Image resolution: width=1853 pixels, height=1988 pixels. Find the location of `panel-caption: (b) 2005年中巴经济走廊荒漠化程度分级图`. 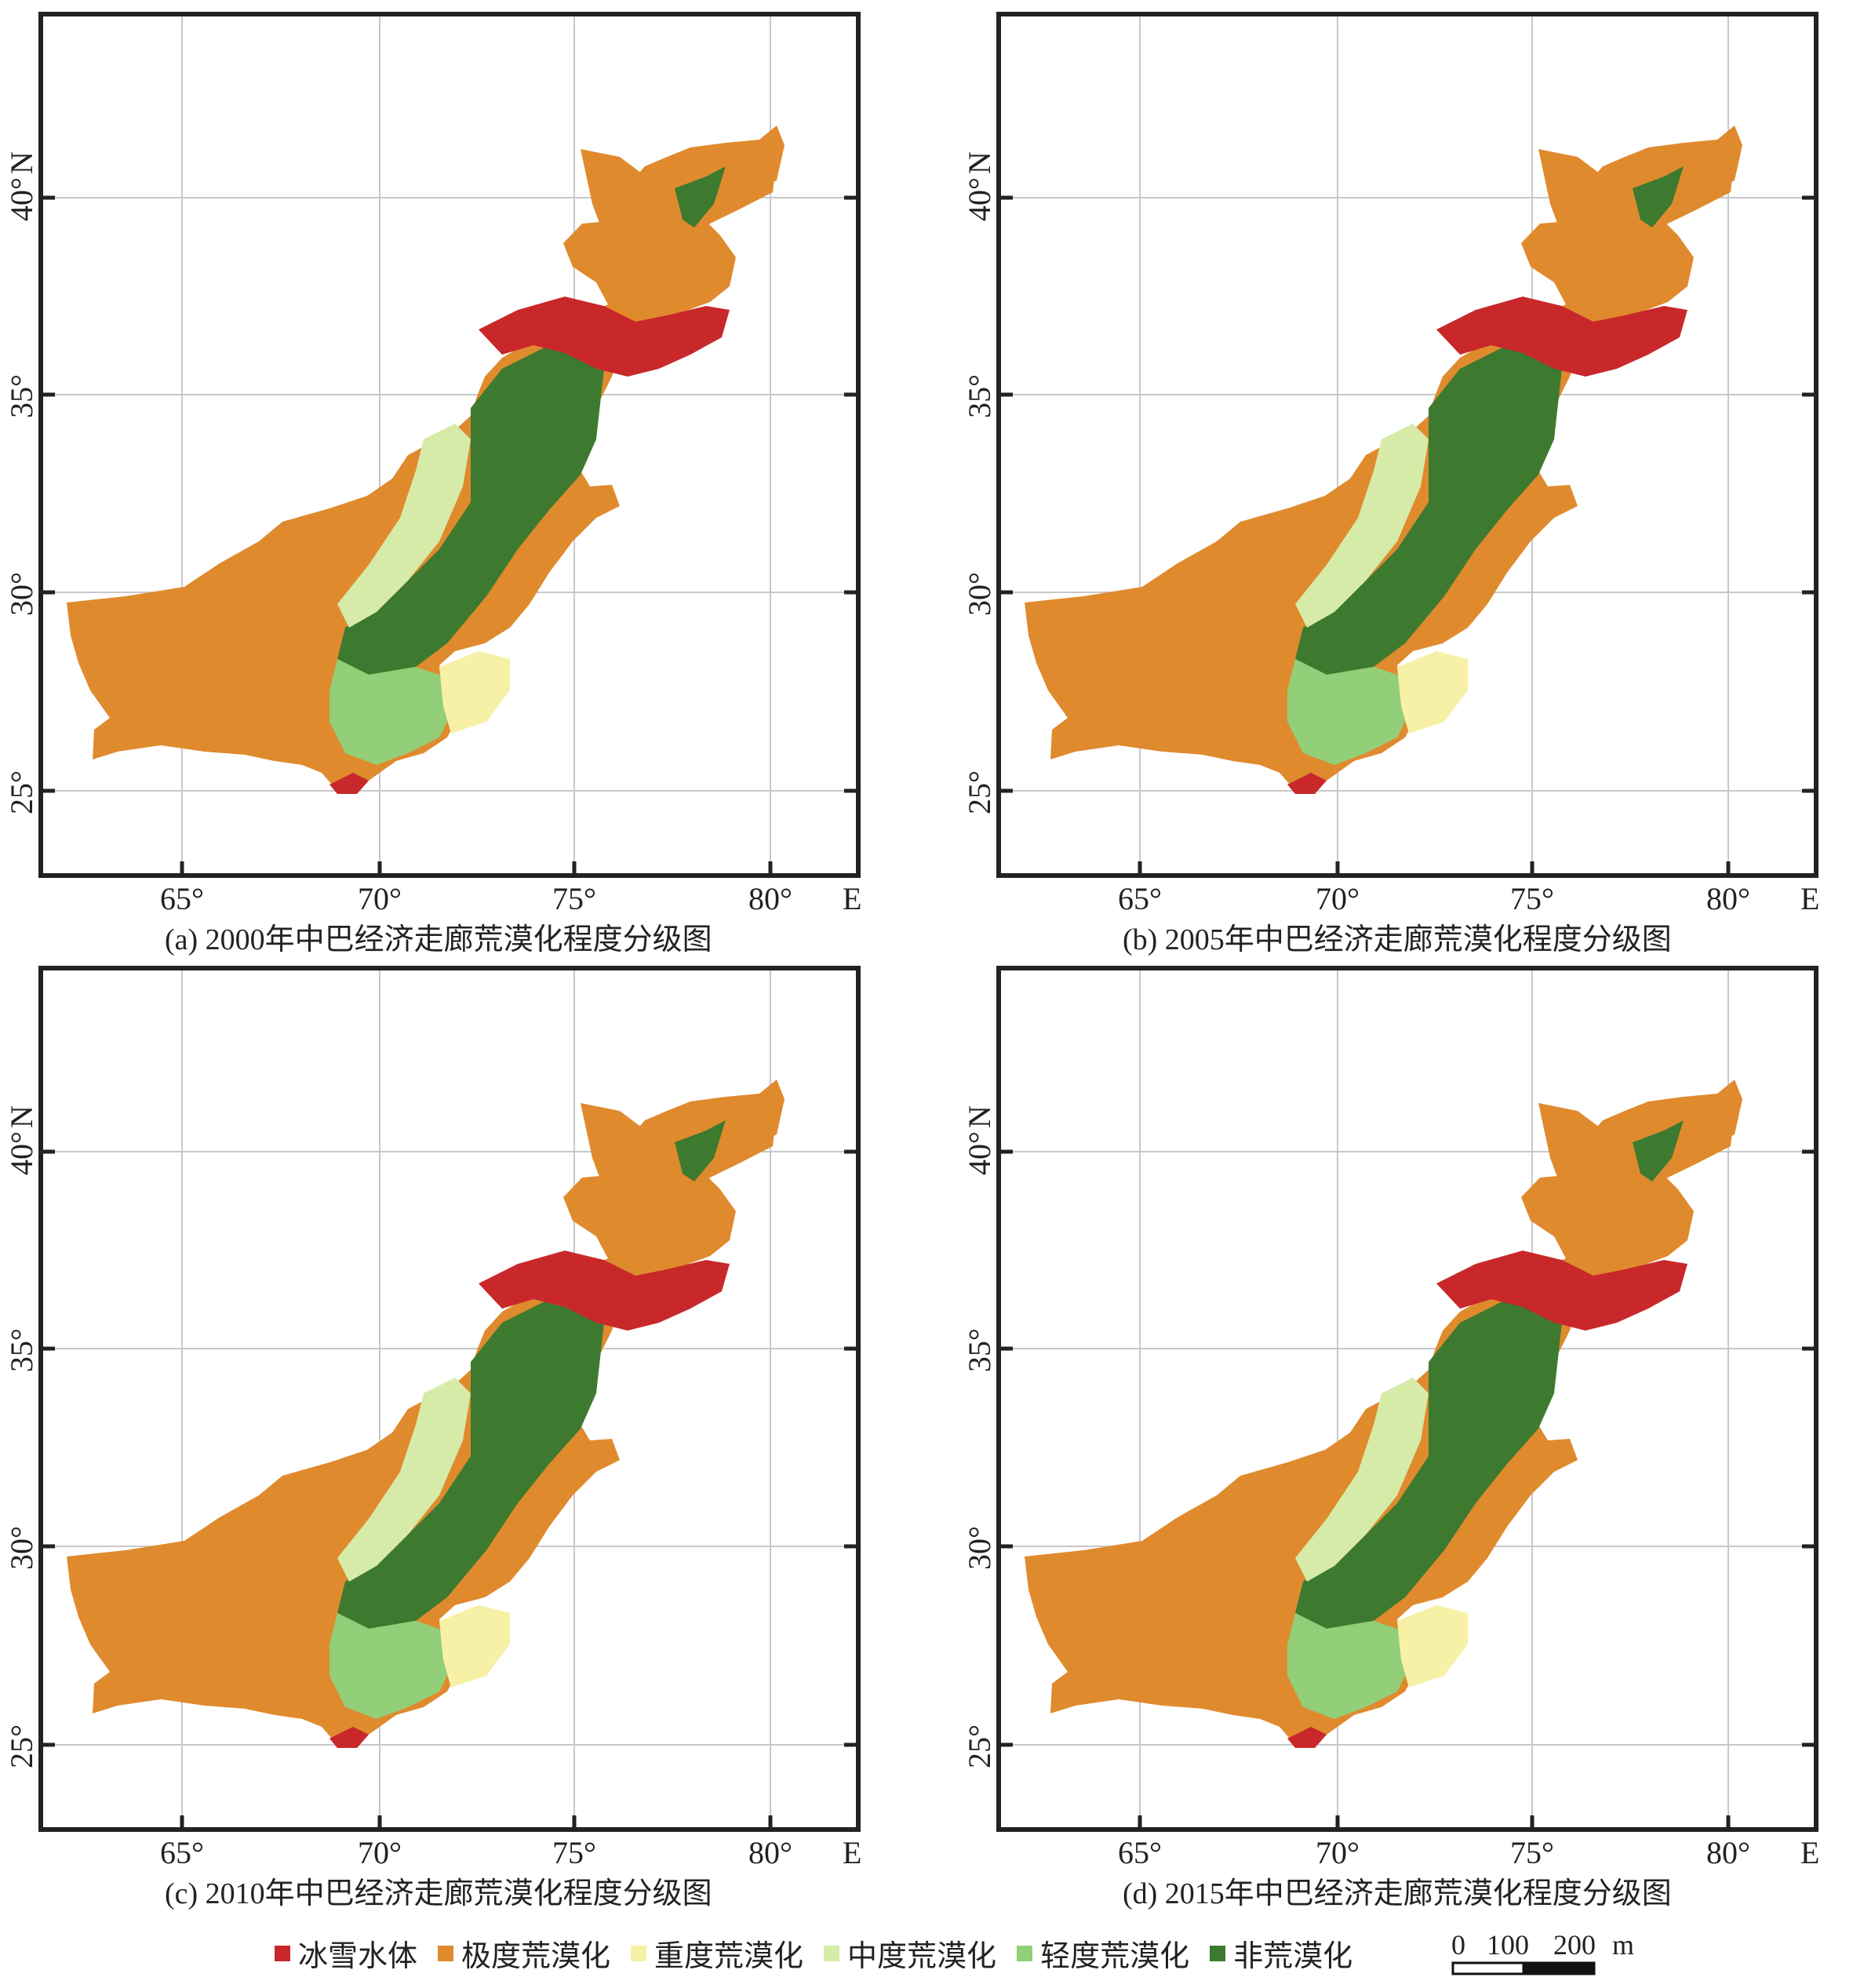

panel-caption: (b) 2005年中巴经济走廊荒漠化程度分级图 is located at coordinates (1397, 939).